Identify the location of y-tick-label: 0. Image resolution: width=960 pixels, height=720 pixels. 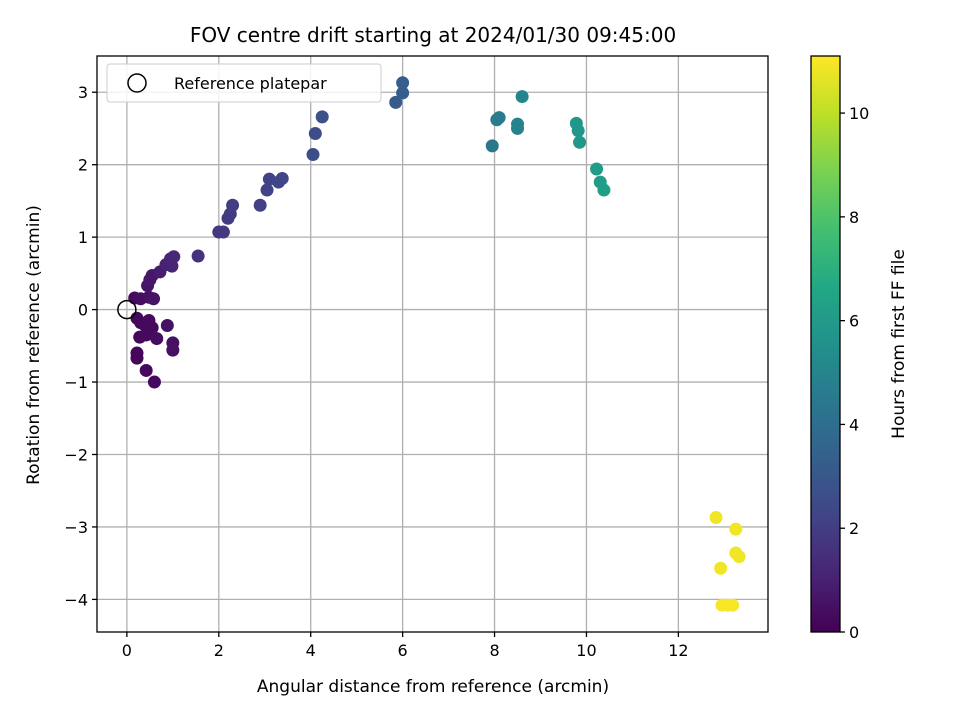
(83, 310).